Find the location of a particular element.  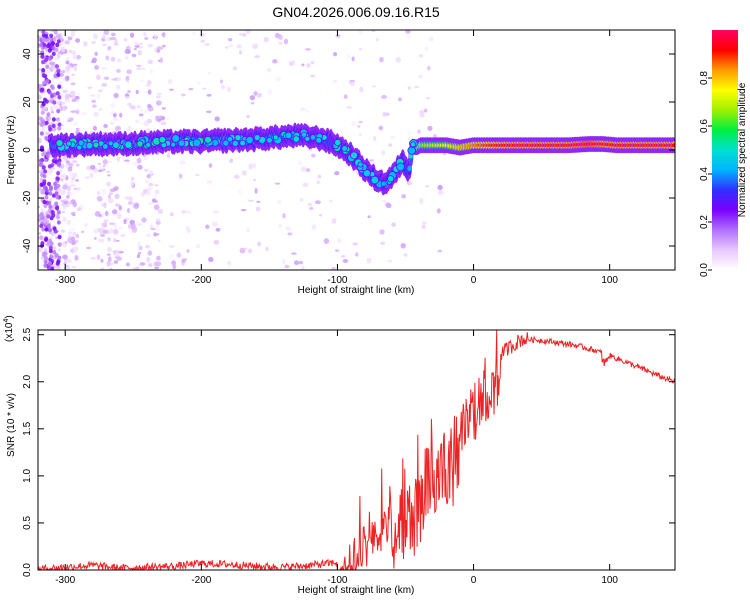

y-tick-label: 0 is located at coordinates (27, 150).